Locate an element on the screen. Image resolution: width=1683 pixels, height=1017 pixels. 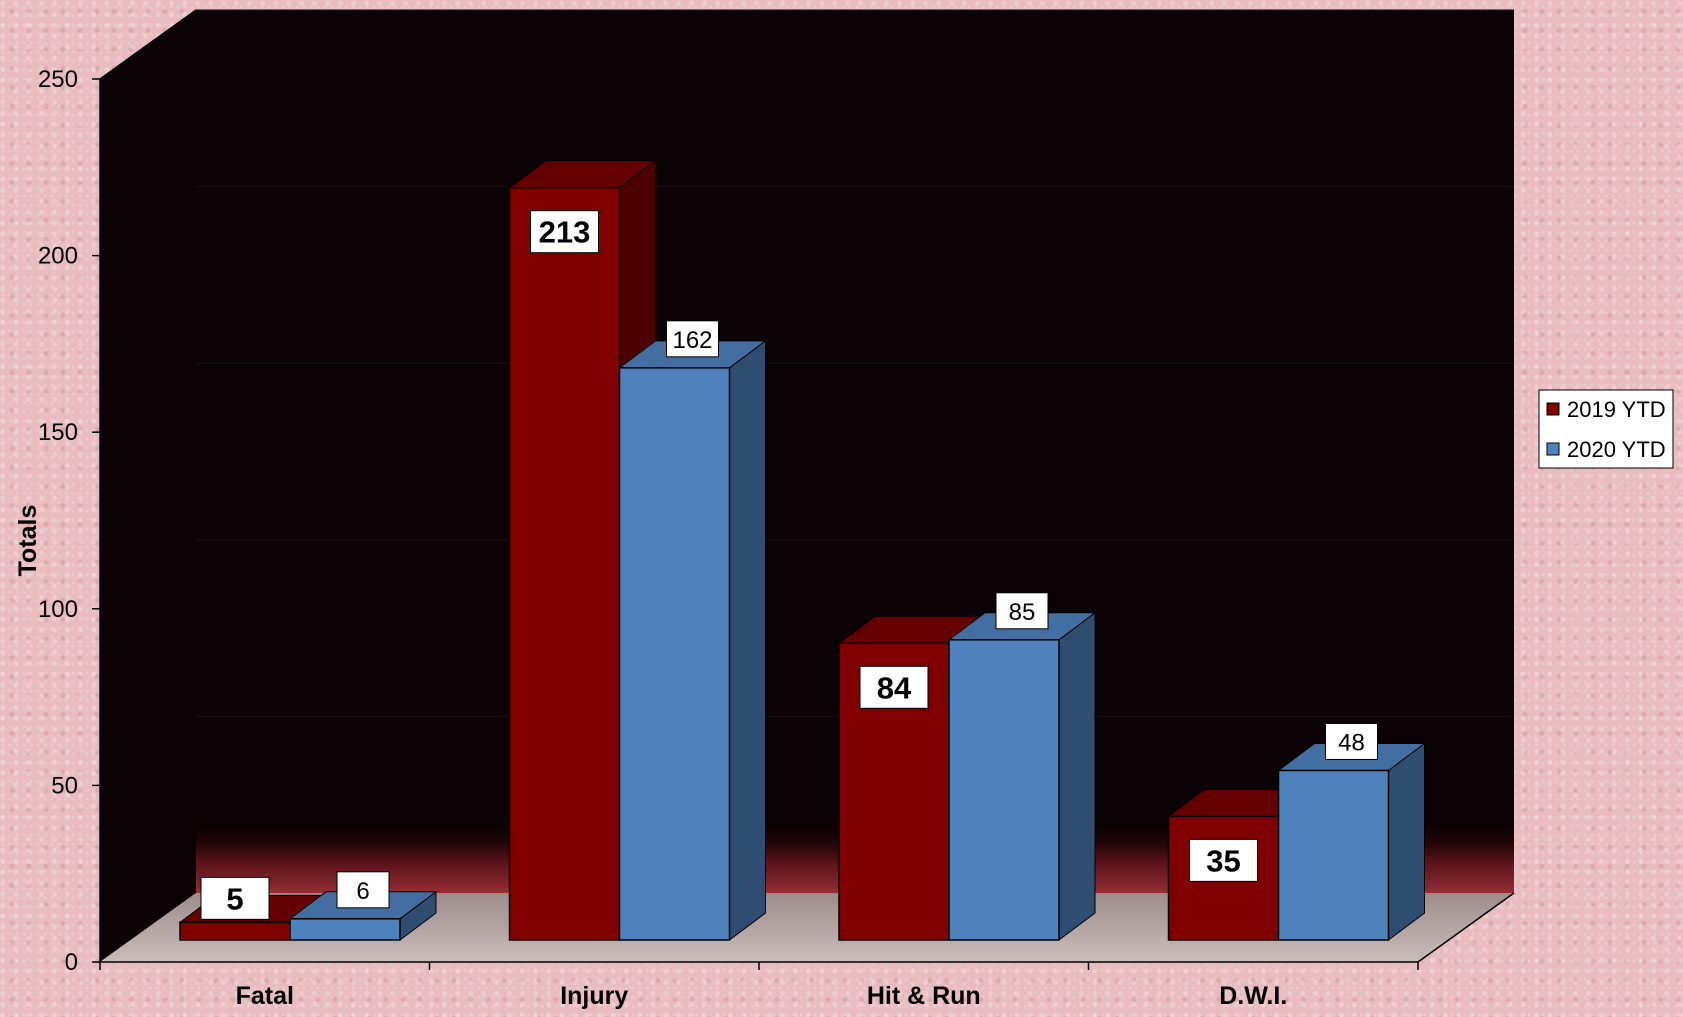
data-label: 85 is located at coordinates (1022, 612).